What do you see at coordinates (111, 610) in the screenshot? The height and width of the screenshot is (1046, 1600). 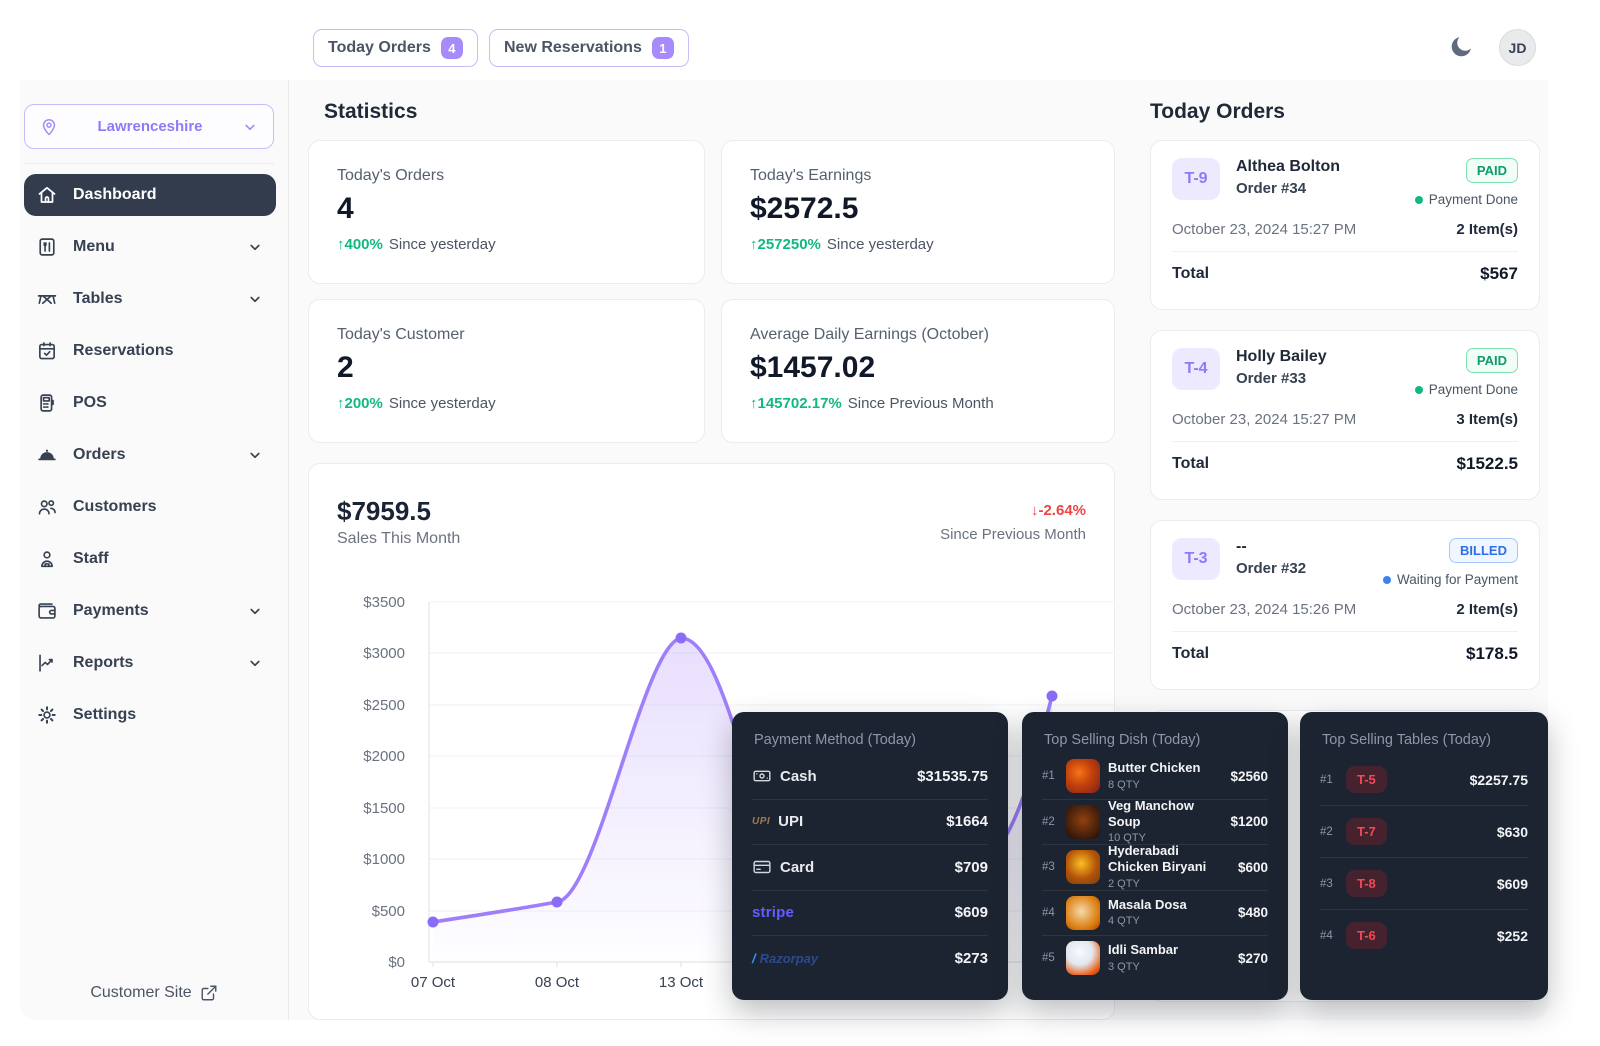 I see `sidebar-item-label: Payments` at bounding box center [111, 610].